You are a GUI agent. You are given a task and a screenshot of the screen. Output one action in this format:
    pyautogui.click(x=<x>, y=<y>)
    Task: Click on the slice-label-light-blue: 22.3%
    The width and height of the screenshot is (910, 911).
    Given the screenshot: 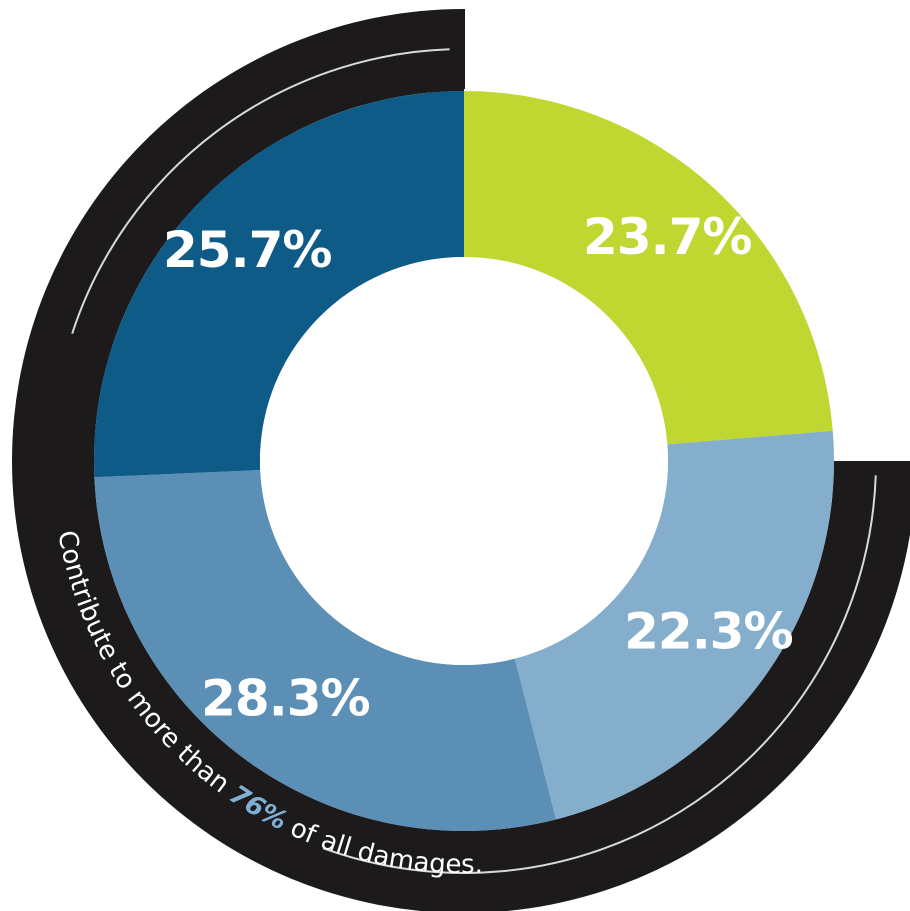 What is the action you would take?
    pyautogui.click(x=708, y=632)
    